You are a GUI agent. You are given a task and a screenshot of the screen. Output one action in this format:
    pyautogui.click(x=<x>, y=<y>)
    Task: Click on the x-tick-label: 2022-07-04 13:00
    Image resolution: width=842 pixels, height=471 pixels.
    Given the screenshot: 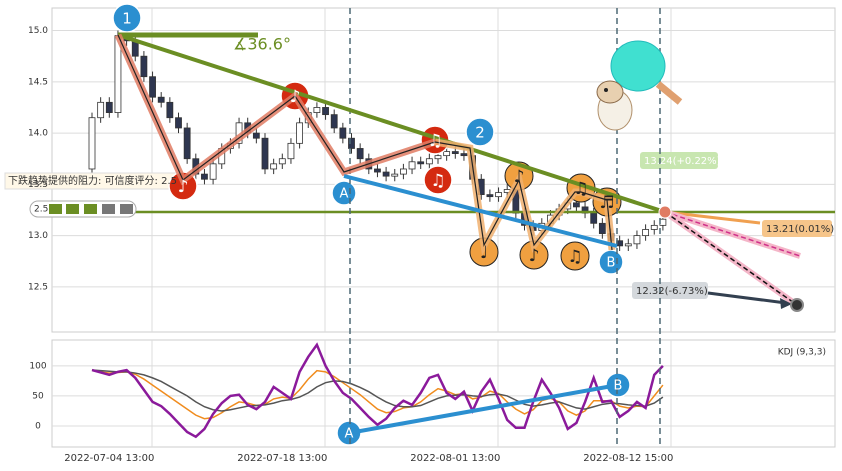 What is the action you would take?
    pyautogui.click(x=109, y=458)
    